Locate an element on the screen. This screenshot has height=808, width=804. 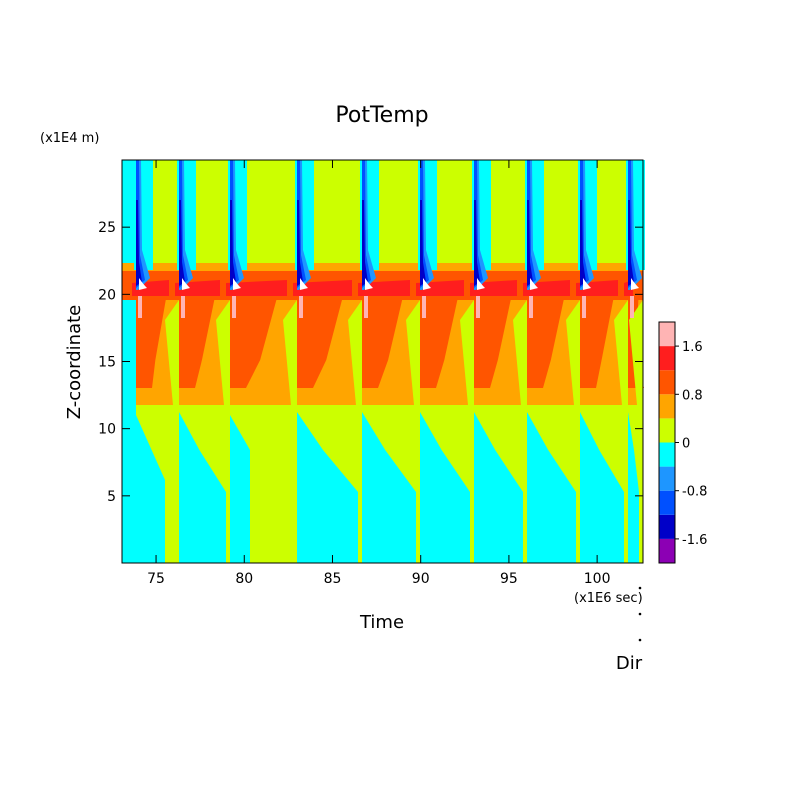
y-tick-label: 10 is located at coordinates (107, 430).